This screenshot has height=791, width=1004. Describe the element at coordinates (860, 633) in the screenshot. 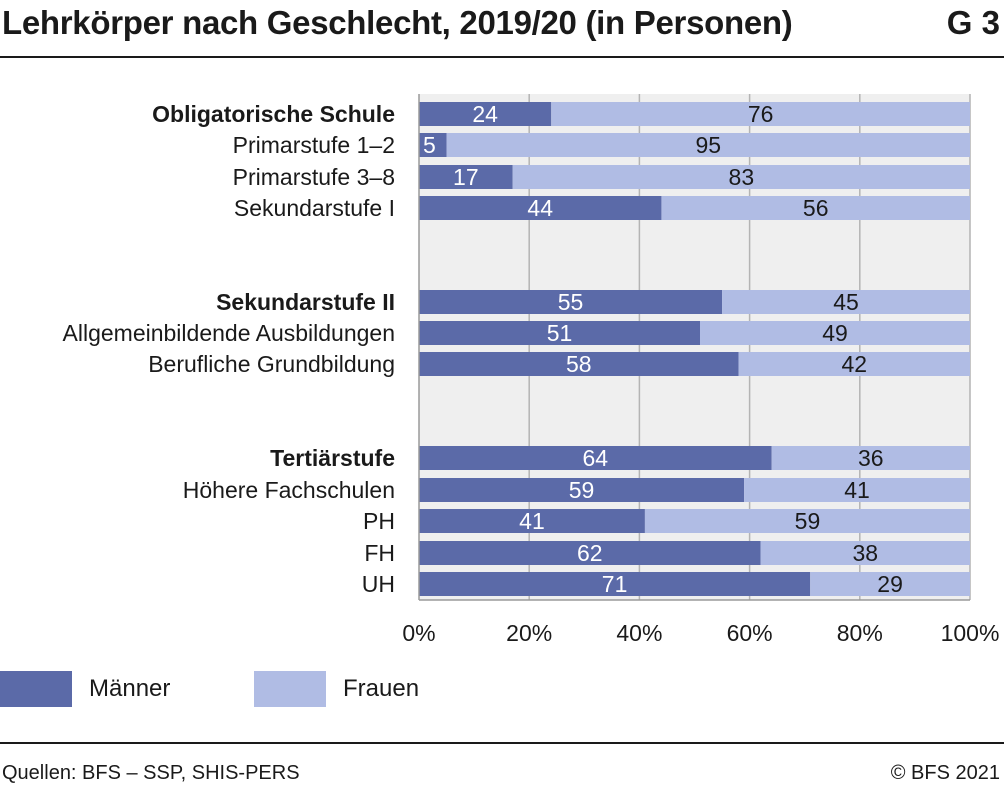

I see `x-tick-label: 80%` at that location.